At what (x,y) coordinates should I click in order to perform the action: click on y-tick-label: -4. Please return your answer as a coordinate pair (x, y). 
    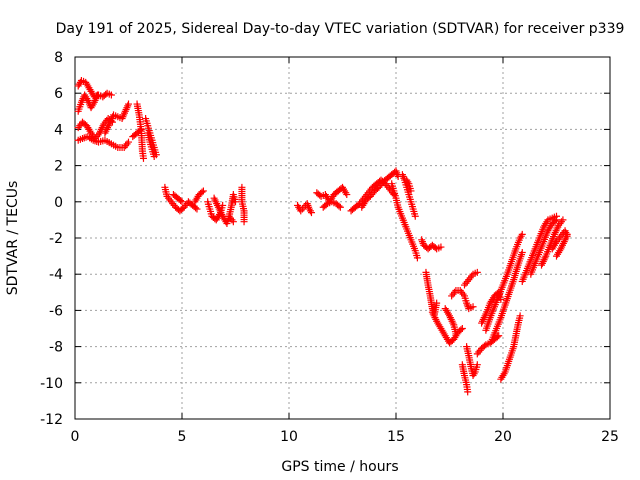
    Looking at the image, I should click on (56, 275).